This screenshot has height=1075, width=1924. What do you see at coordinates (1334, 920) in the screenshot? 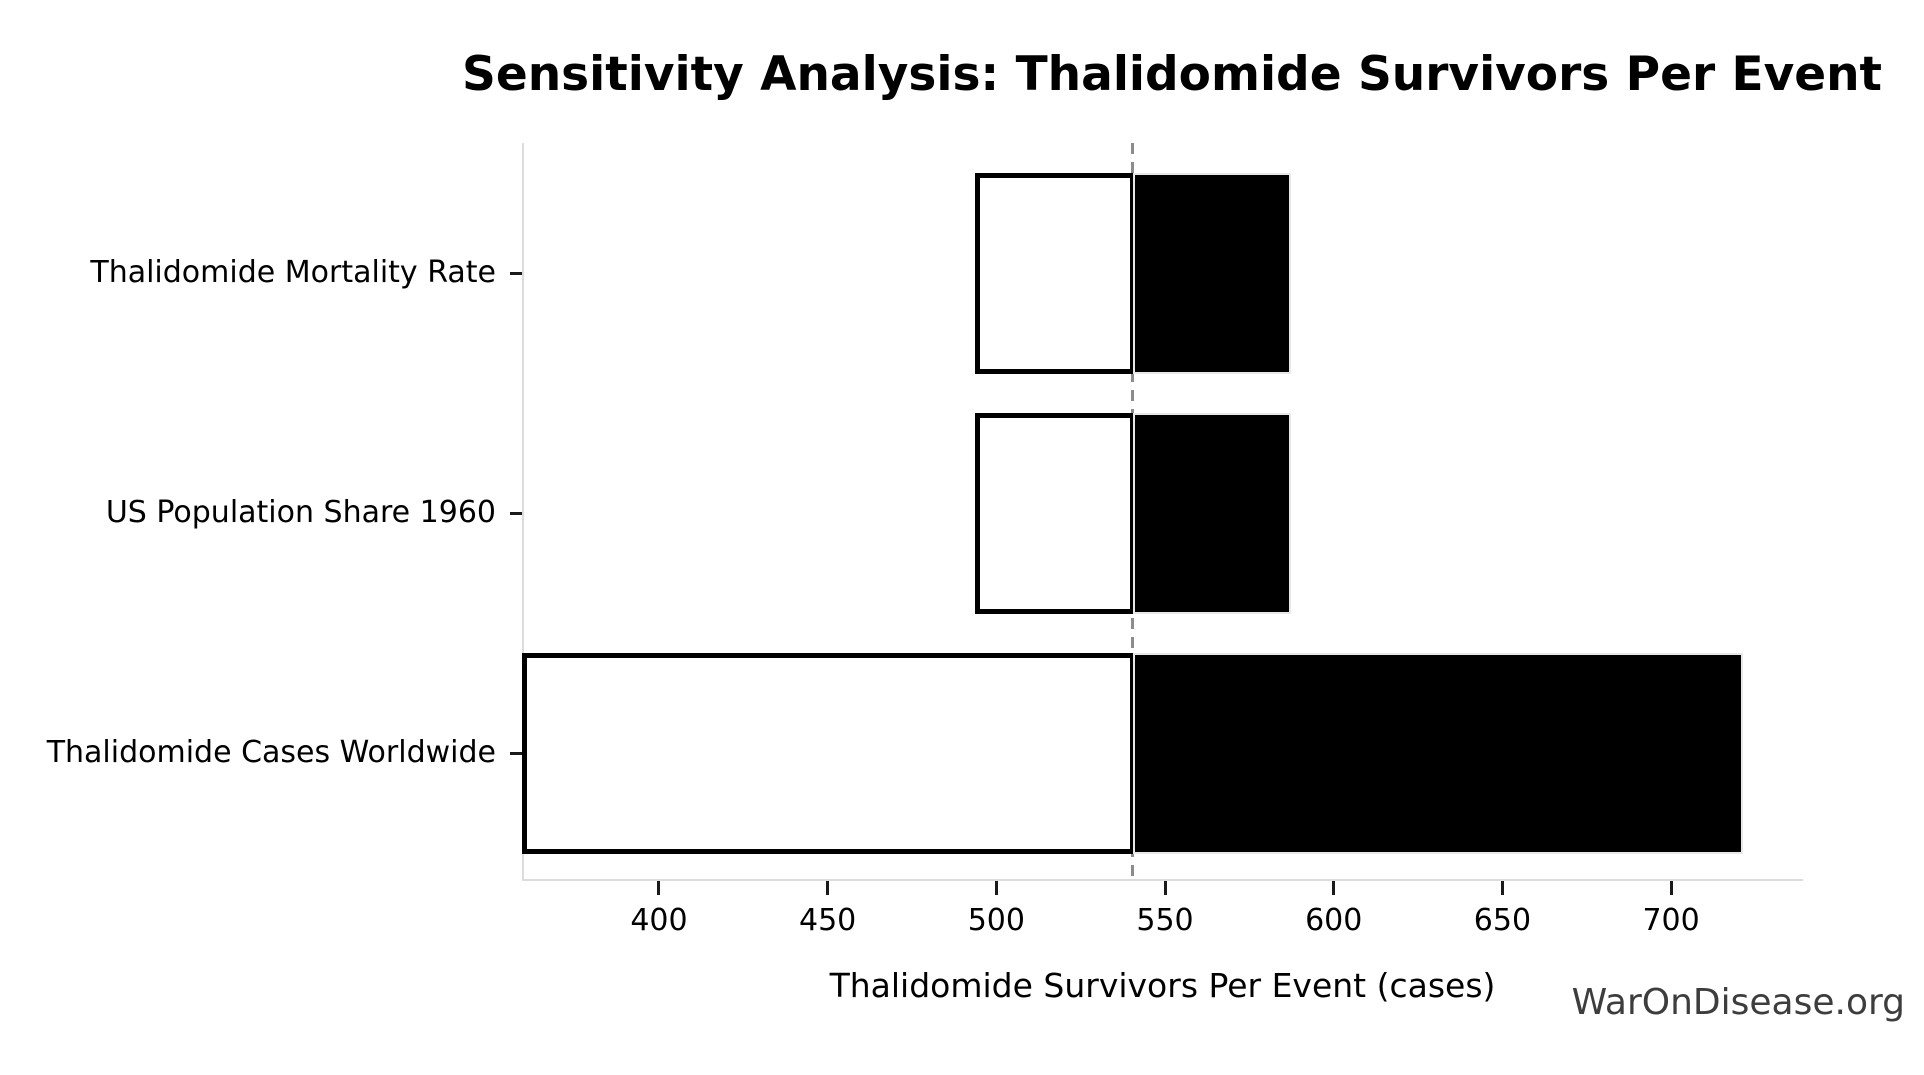
I see `x-tick-label: 600` at bounding box center [1334, 920].